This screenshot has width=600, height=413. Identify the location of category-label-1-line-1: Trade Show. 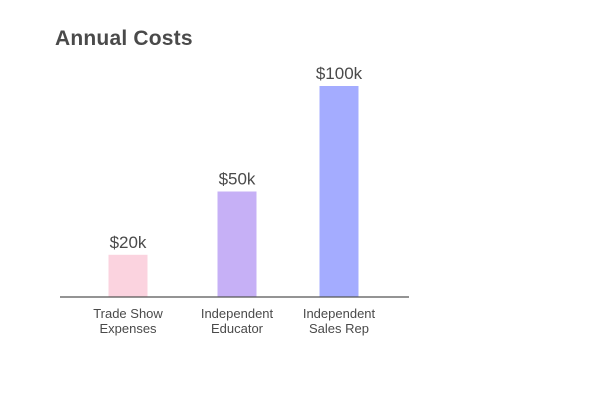
(128, 313).